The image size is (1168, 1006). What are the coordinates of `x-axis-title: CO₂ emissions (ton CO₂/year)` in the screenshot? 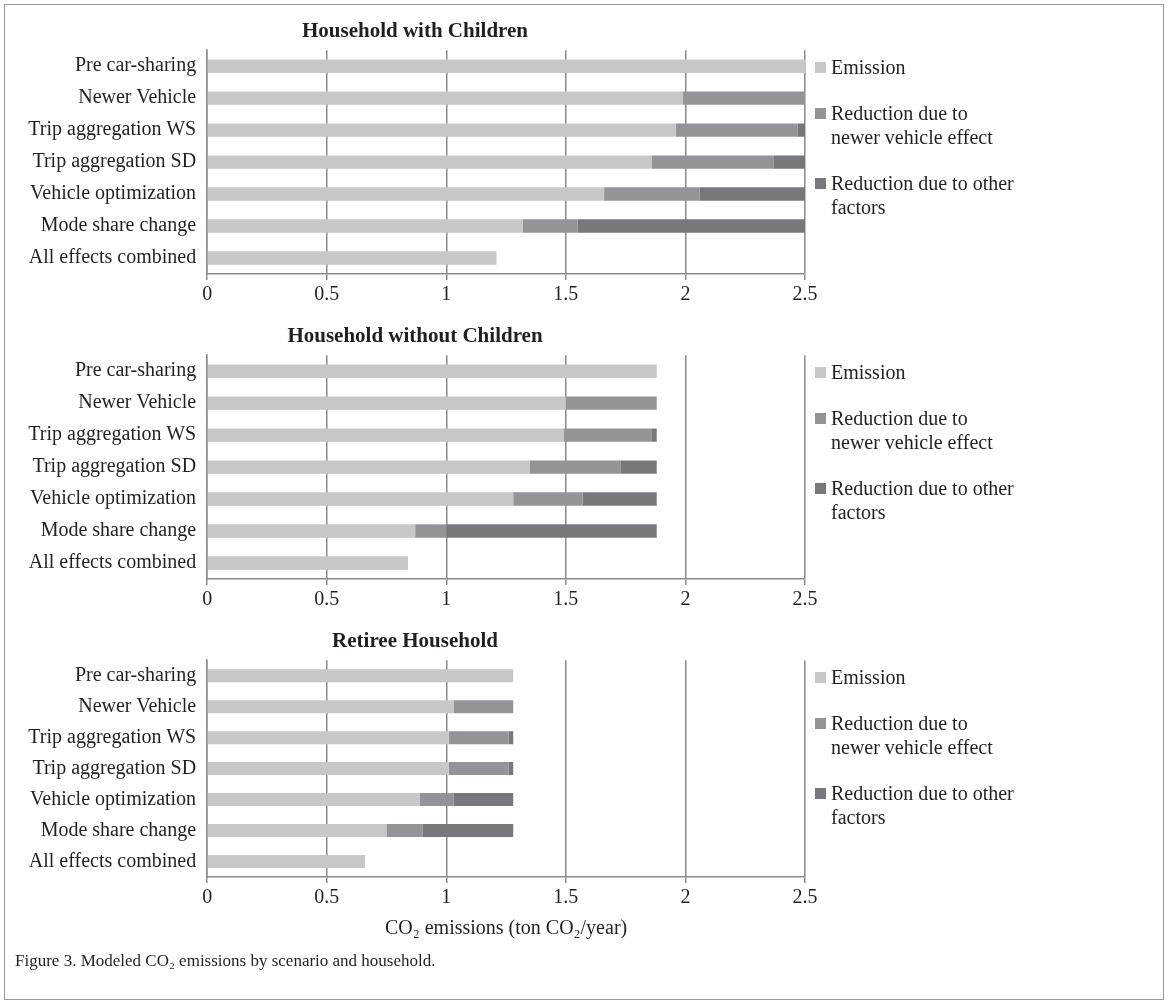 It's located at (506, 928).